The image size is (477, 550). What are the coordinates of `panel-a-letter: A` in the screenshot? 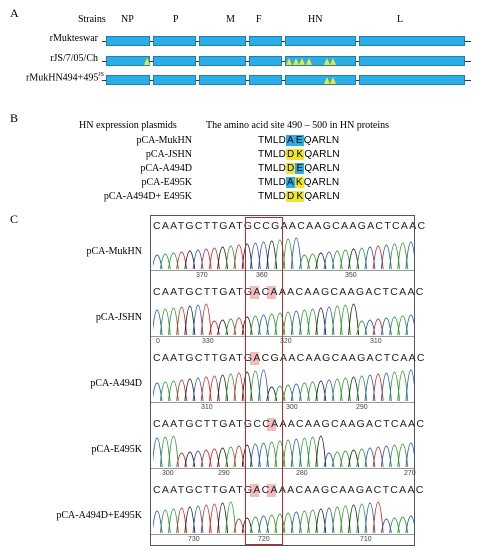 It's located at (14, 13).